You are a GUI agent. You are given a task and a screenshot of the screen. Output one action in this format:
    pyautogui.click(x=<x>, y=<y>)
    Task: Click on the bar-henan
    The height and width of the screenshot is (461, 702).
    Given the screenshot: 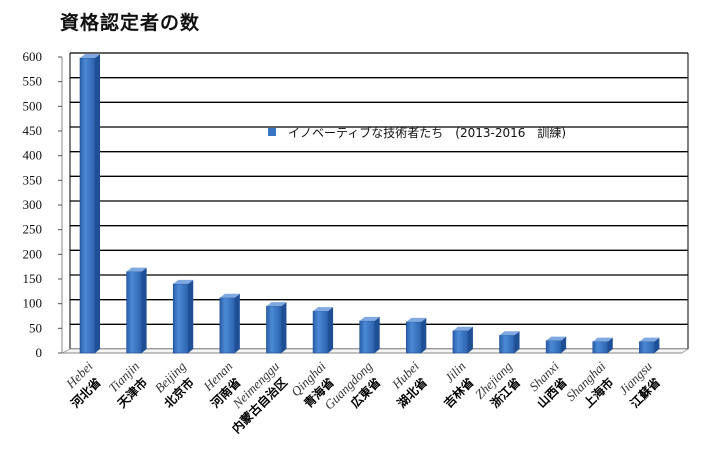 What is the action you would take?
    pyautogui.click(x=229, y=323)
    